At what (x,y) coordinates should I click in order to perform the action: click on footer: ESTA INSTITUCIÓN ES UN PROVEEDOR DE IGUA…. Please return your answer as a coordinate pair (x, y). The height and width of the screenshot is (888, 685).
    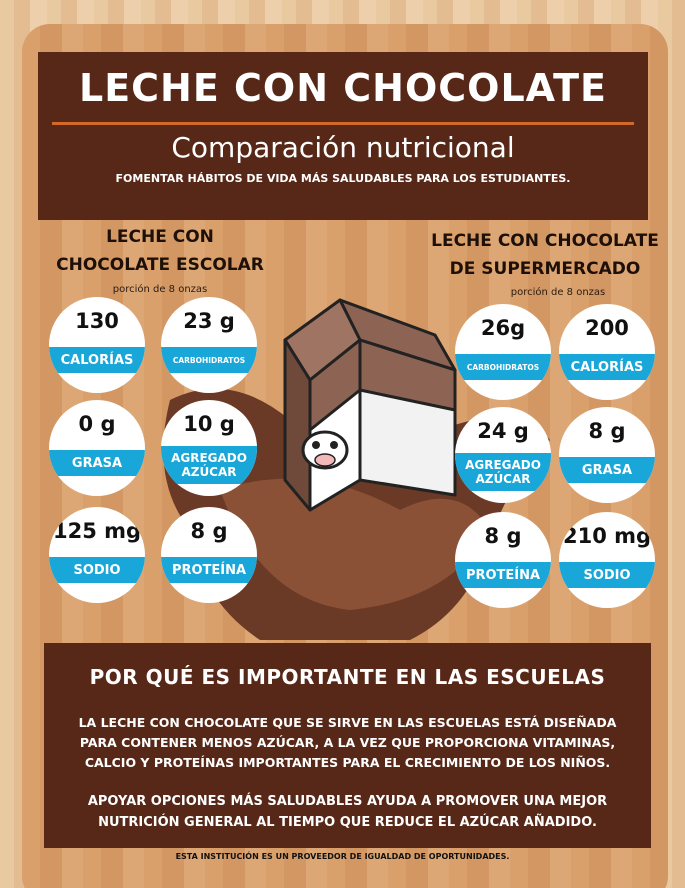
    Looking at the image, I should click on (342, 856).